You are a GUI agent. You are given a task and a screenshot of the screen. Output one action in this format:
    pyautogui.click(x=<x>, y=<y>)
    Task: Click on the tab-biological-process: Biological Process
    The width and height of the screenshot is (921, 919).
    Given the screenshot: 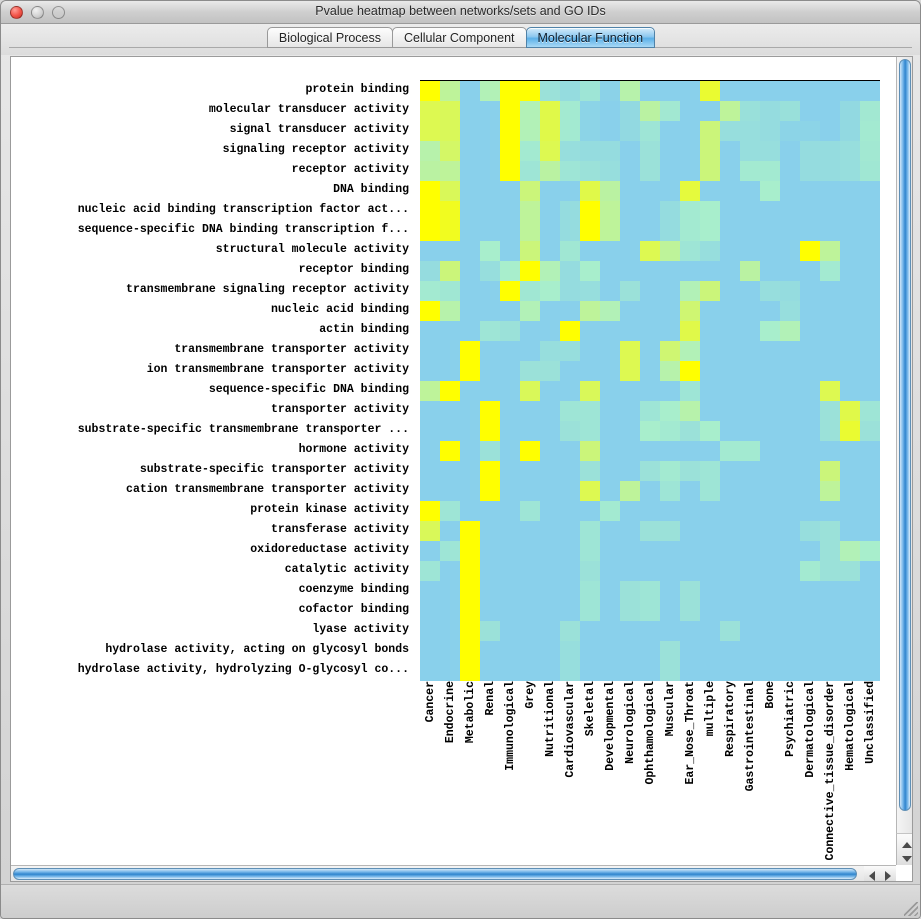 What is the action you would take?
    pyautogui.click(x=330, y=37)
    